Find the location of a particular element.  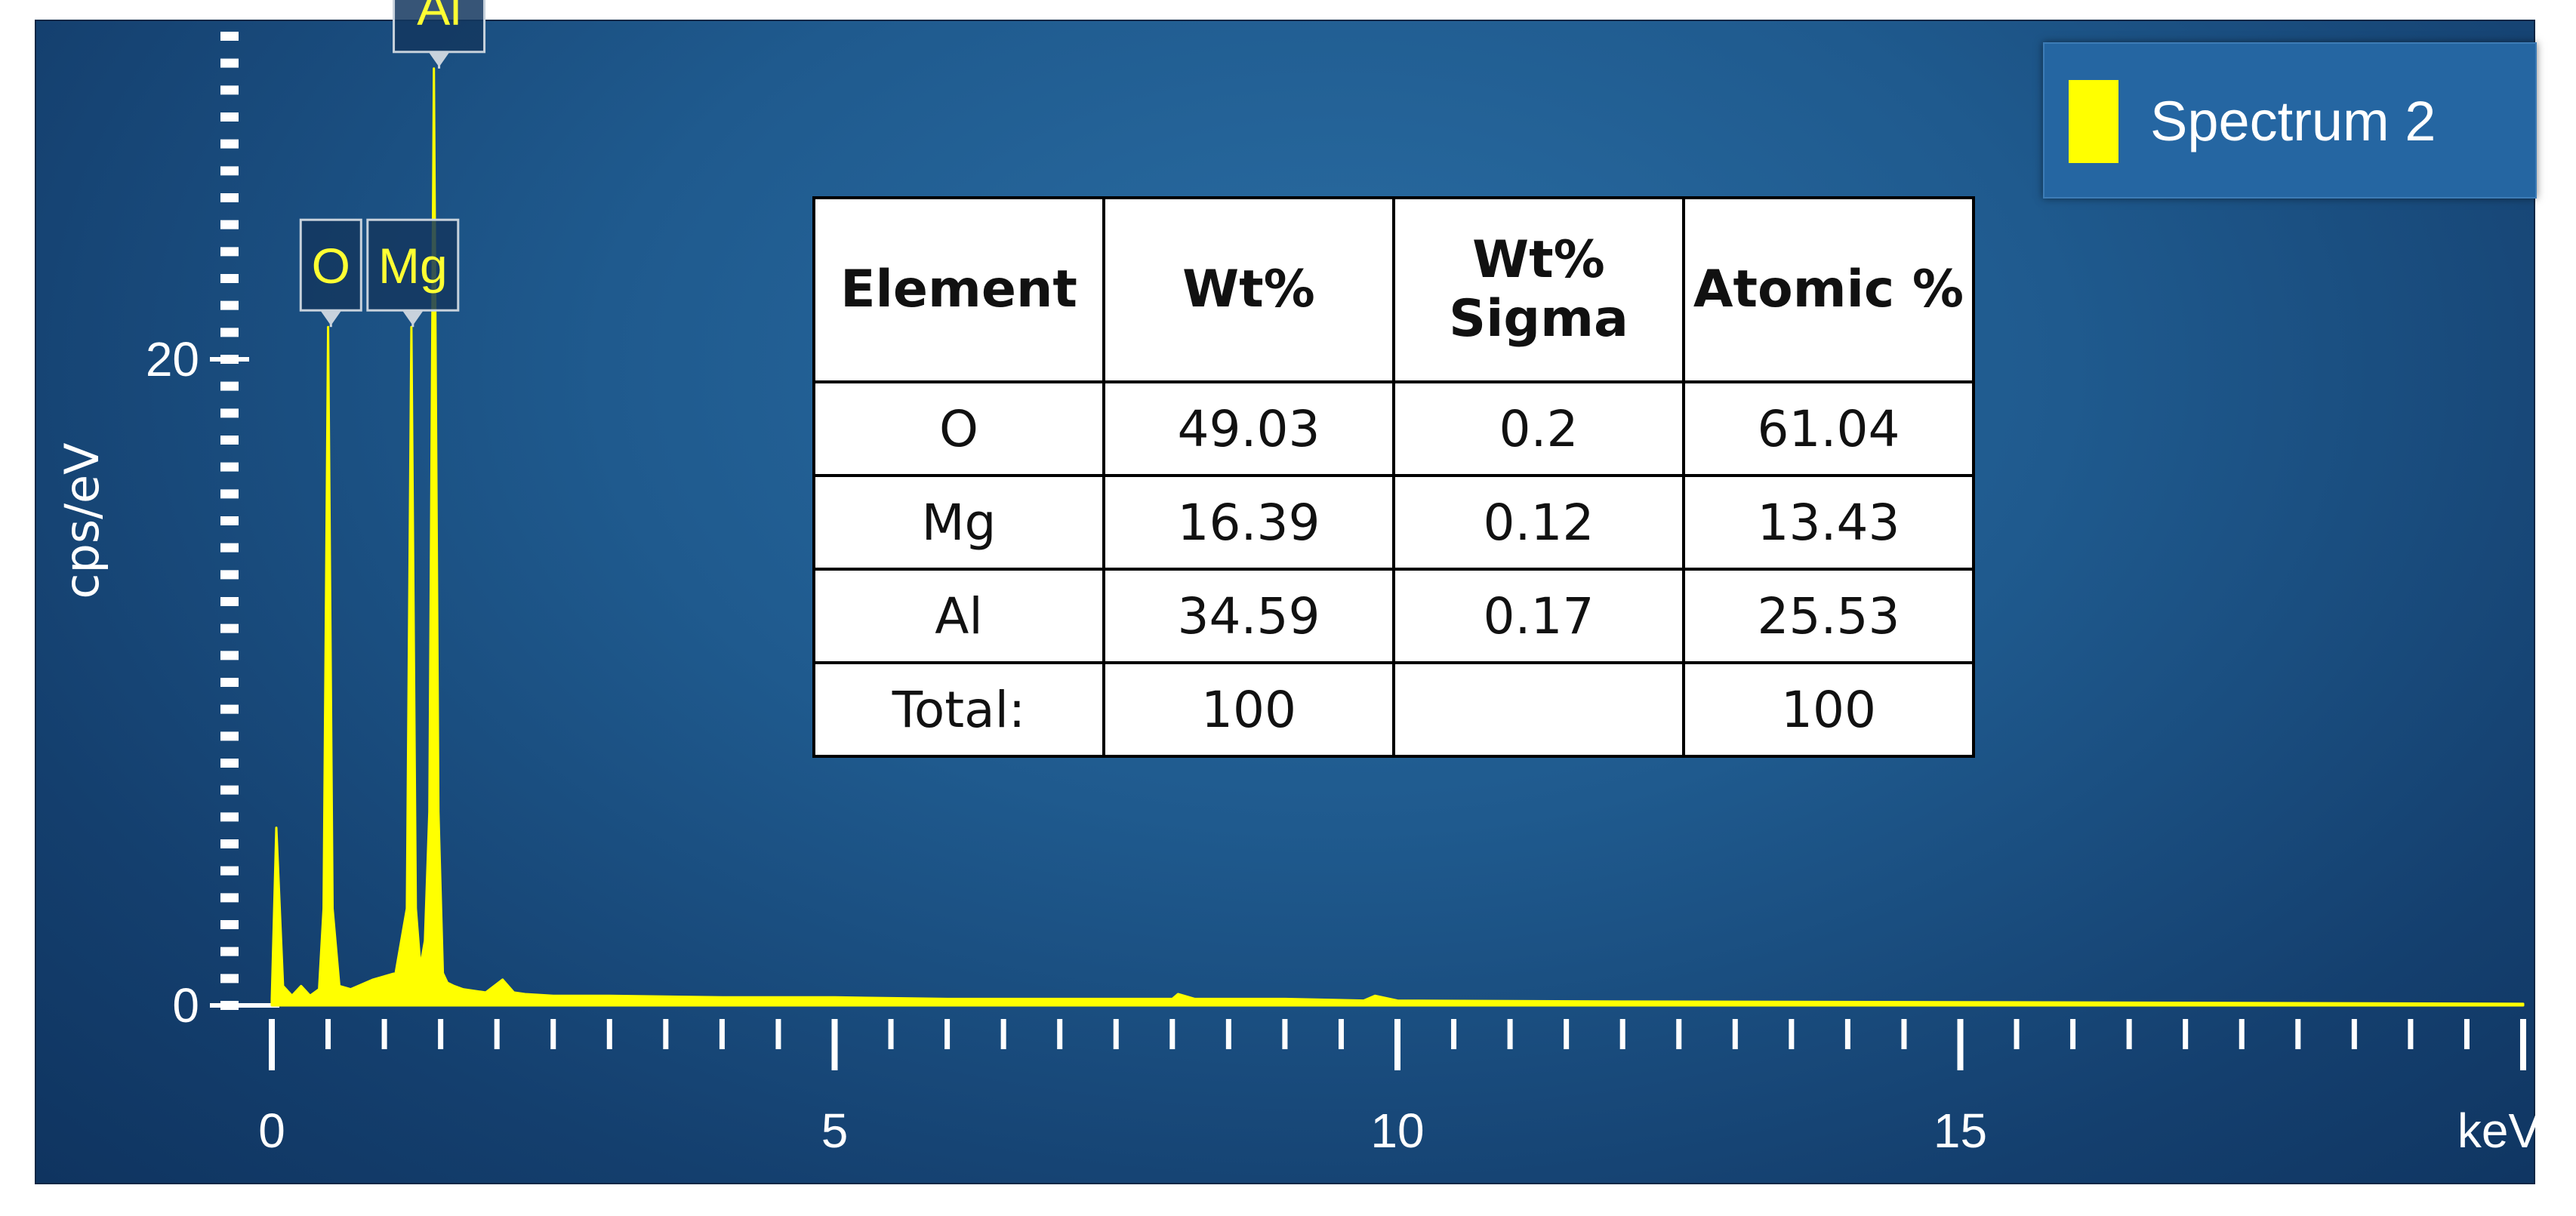

table-row: Mg 16.39 0.12 13.43 is located at coordinates (1393, 522).